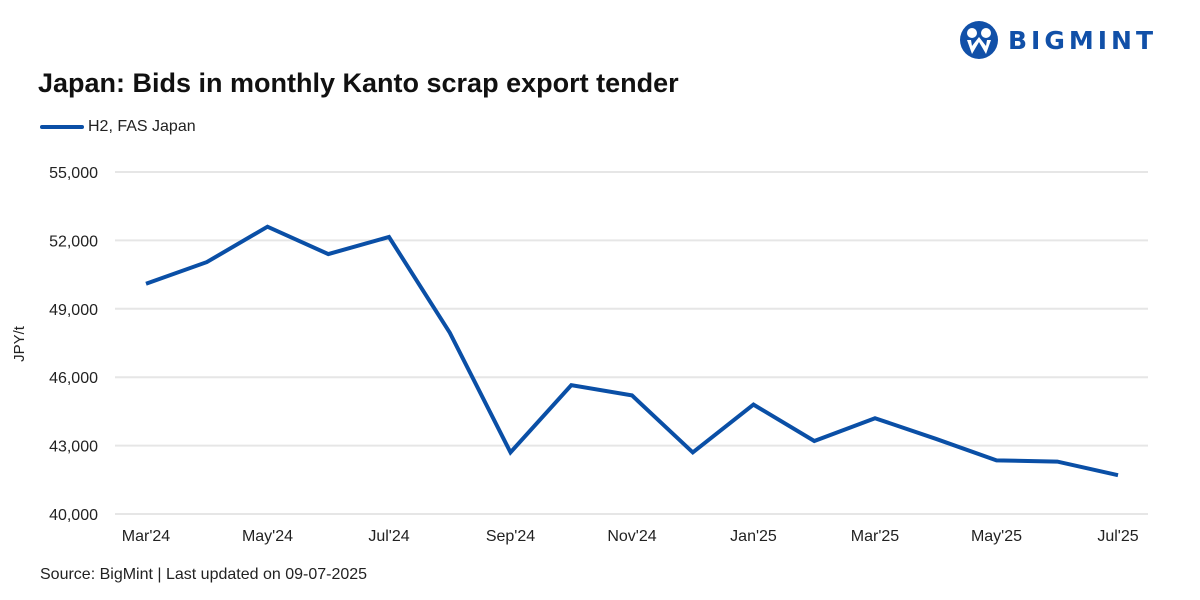 Image resolution: width=1200 pixels, height=600 pixels. I want to click on x-tick-label: Mar'25, so click(875, 536).